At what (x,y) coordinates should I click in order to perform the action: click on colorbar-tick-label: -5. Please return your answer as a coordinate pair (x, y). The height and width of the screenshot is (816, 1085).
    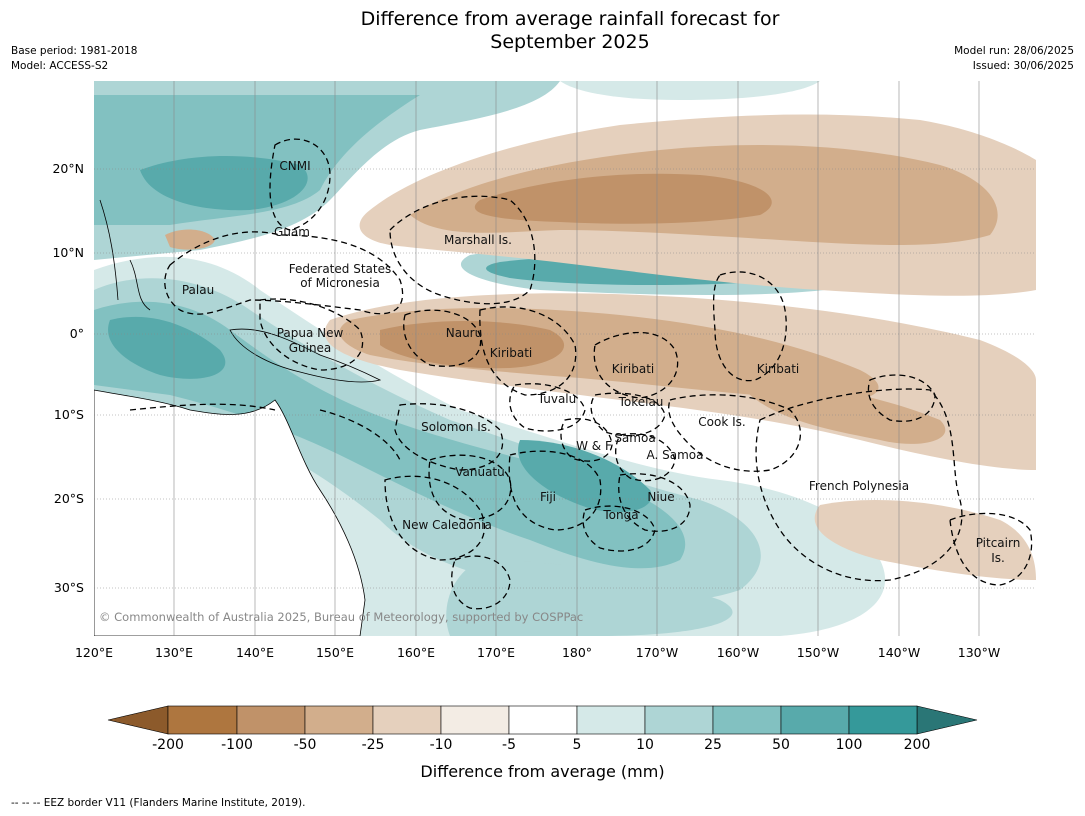
    Looking at the image, I should click on (509, 745).